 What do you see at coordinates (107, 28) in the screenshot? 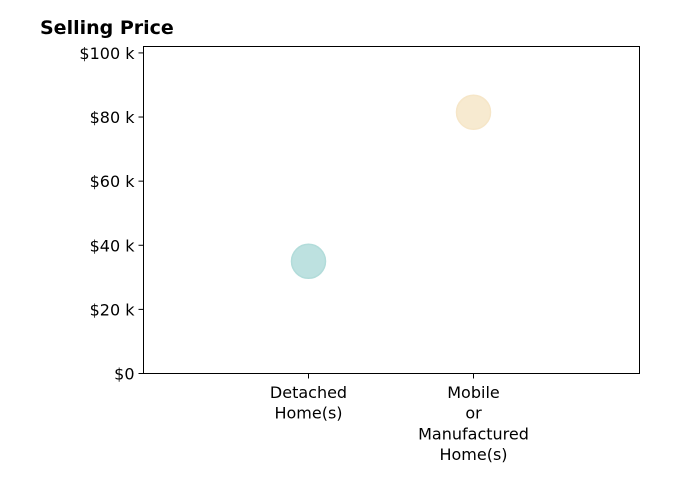
I see `chart-title: Selling Price` at bounding box center [107, 28].